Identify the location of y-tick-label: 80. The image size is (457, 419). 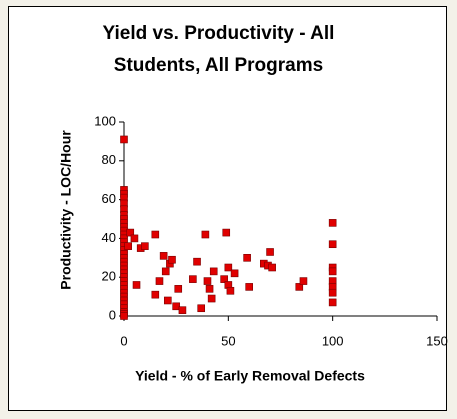
(109, 159).